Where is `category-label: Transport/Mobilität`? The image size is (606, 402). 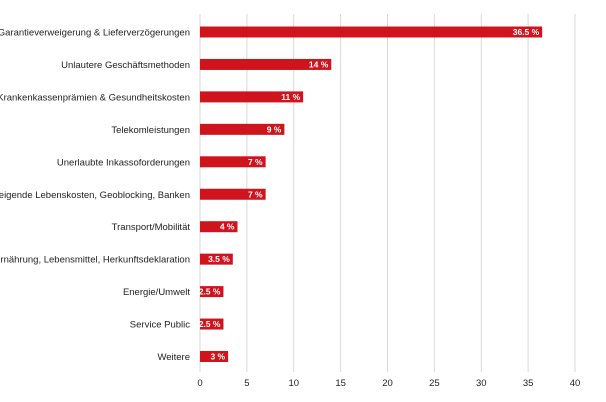
category-label: Transport/Mobilität is located at coordinates (151, 227).